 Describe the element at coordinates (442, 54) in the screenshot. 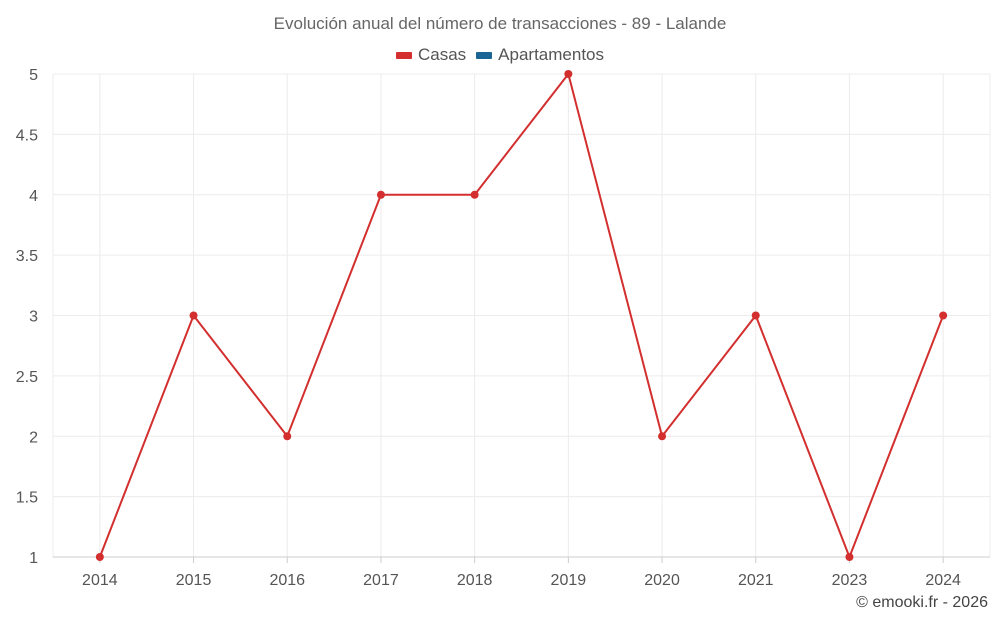

I see `legend-label-casas: Casas` at that location.